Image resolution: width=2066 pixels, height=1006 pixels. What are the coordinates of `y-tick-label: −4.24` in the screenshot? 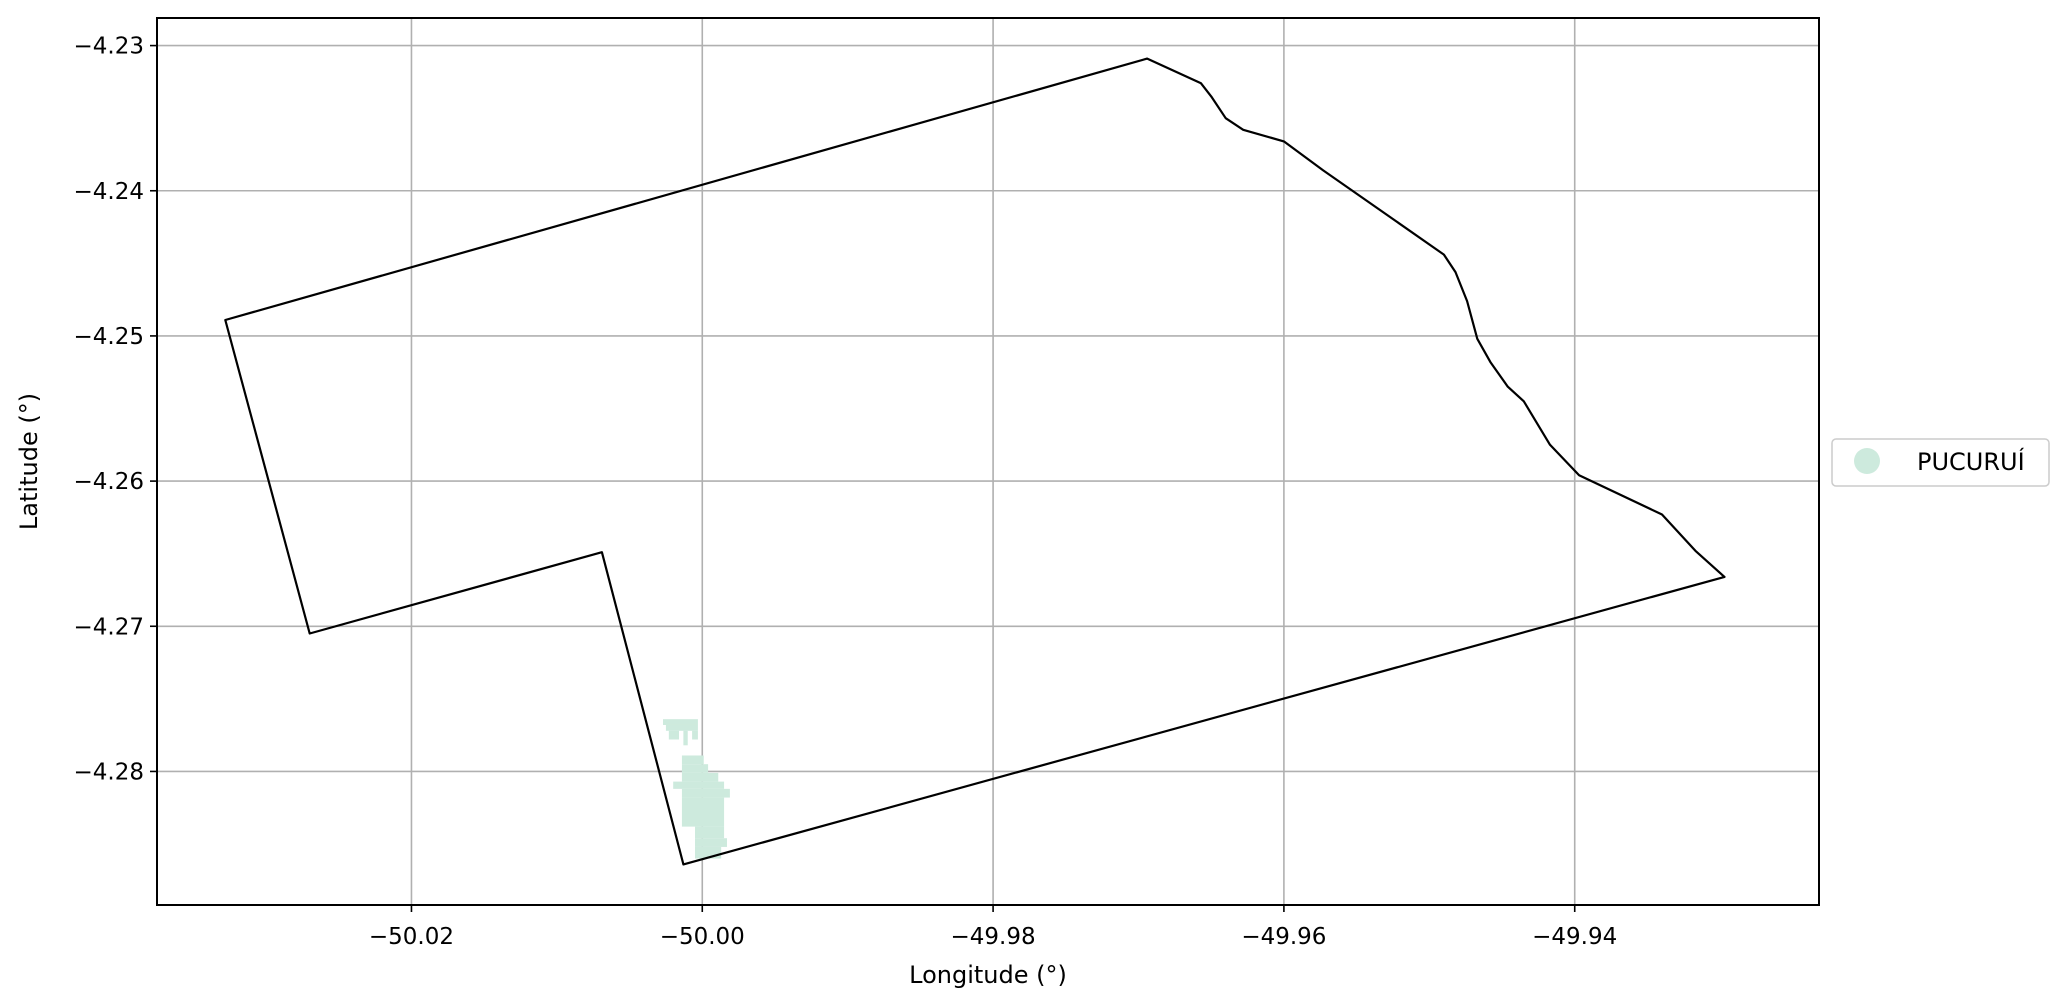 It's located at (109, 192).